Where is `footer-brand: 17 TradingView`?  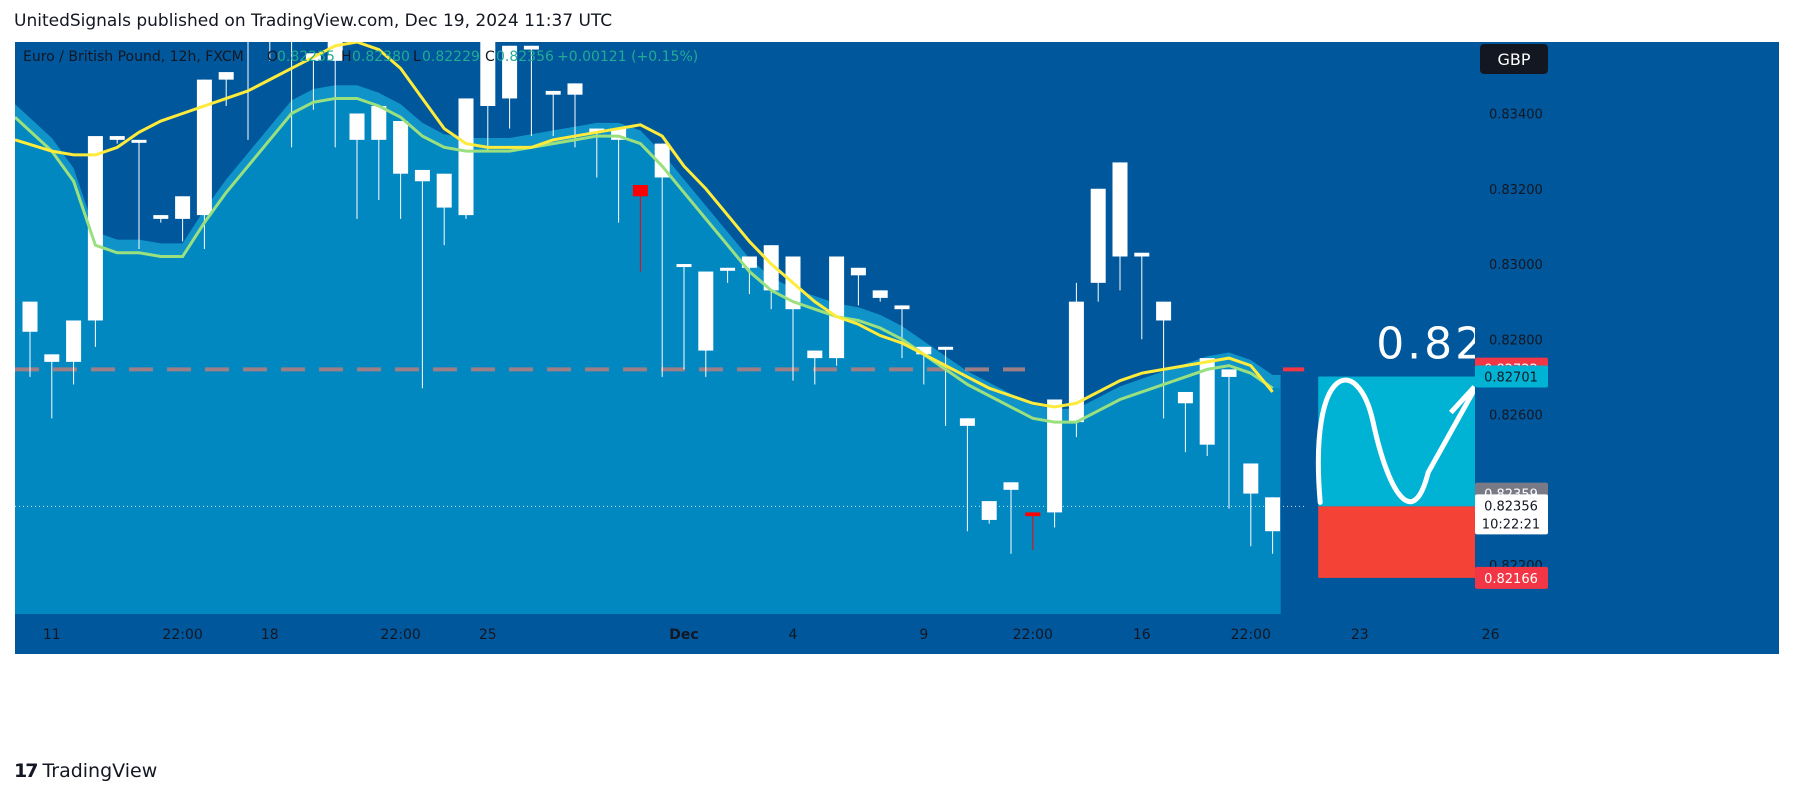
footer-brand: 17 TradingView is located at coordinates (85, 771).